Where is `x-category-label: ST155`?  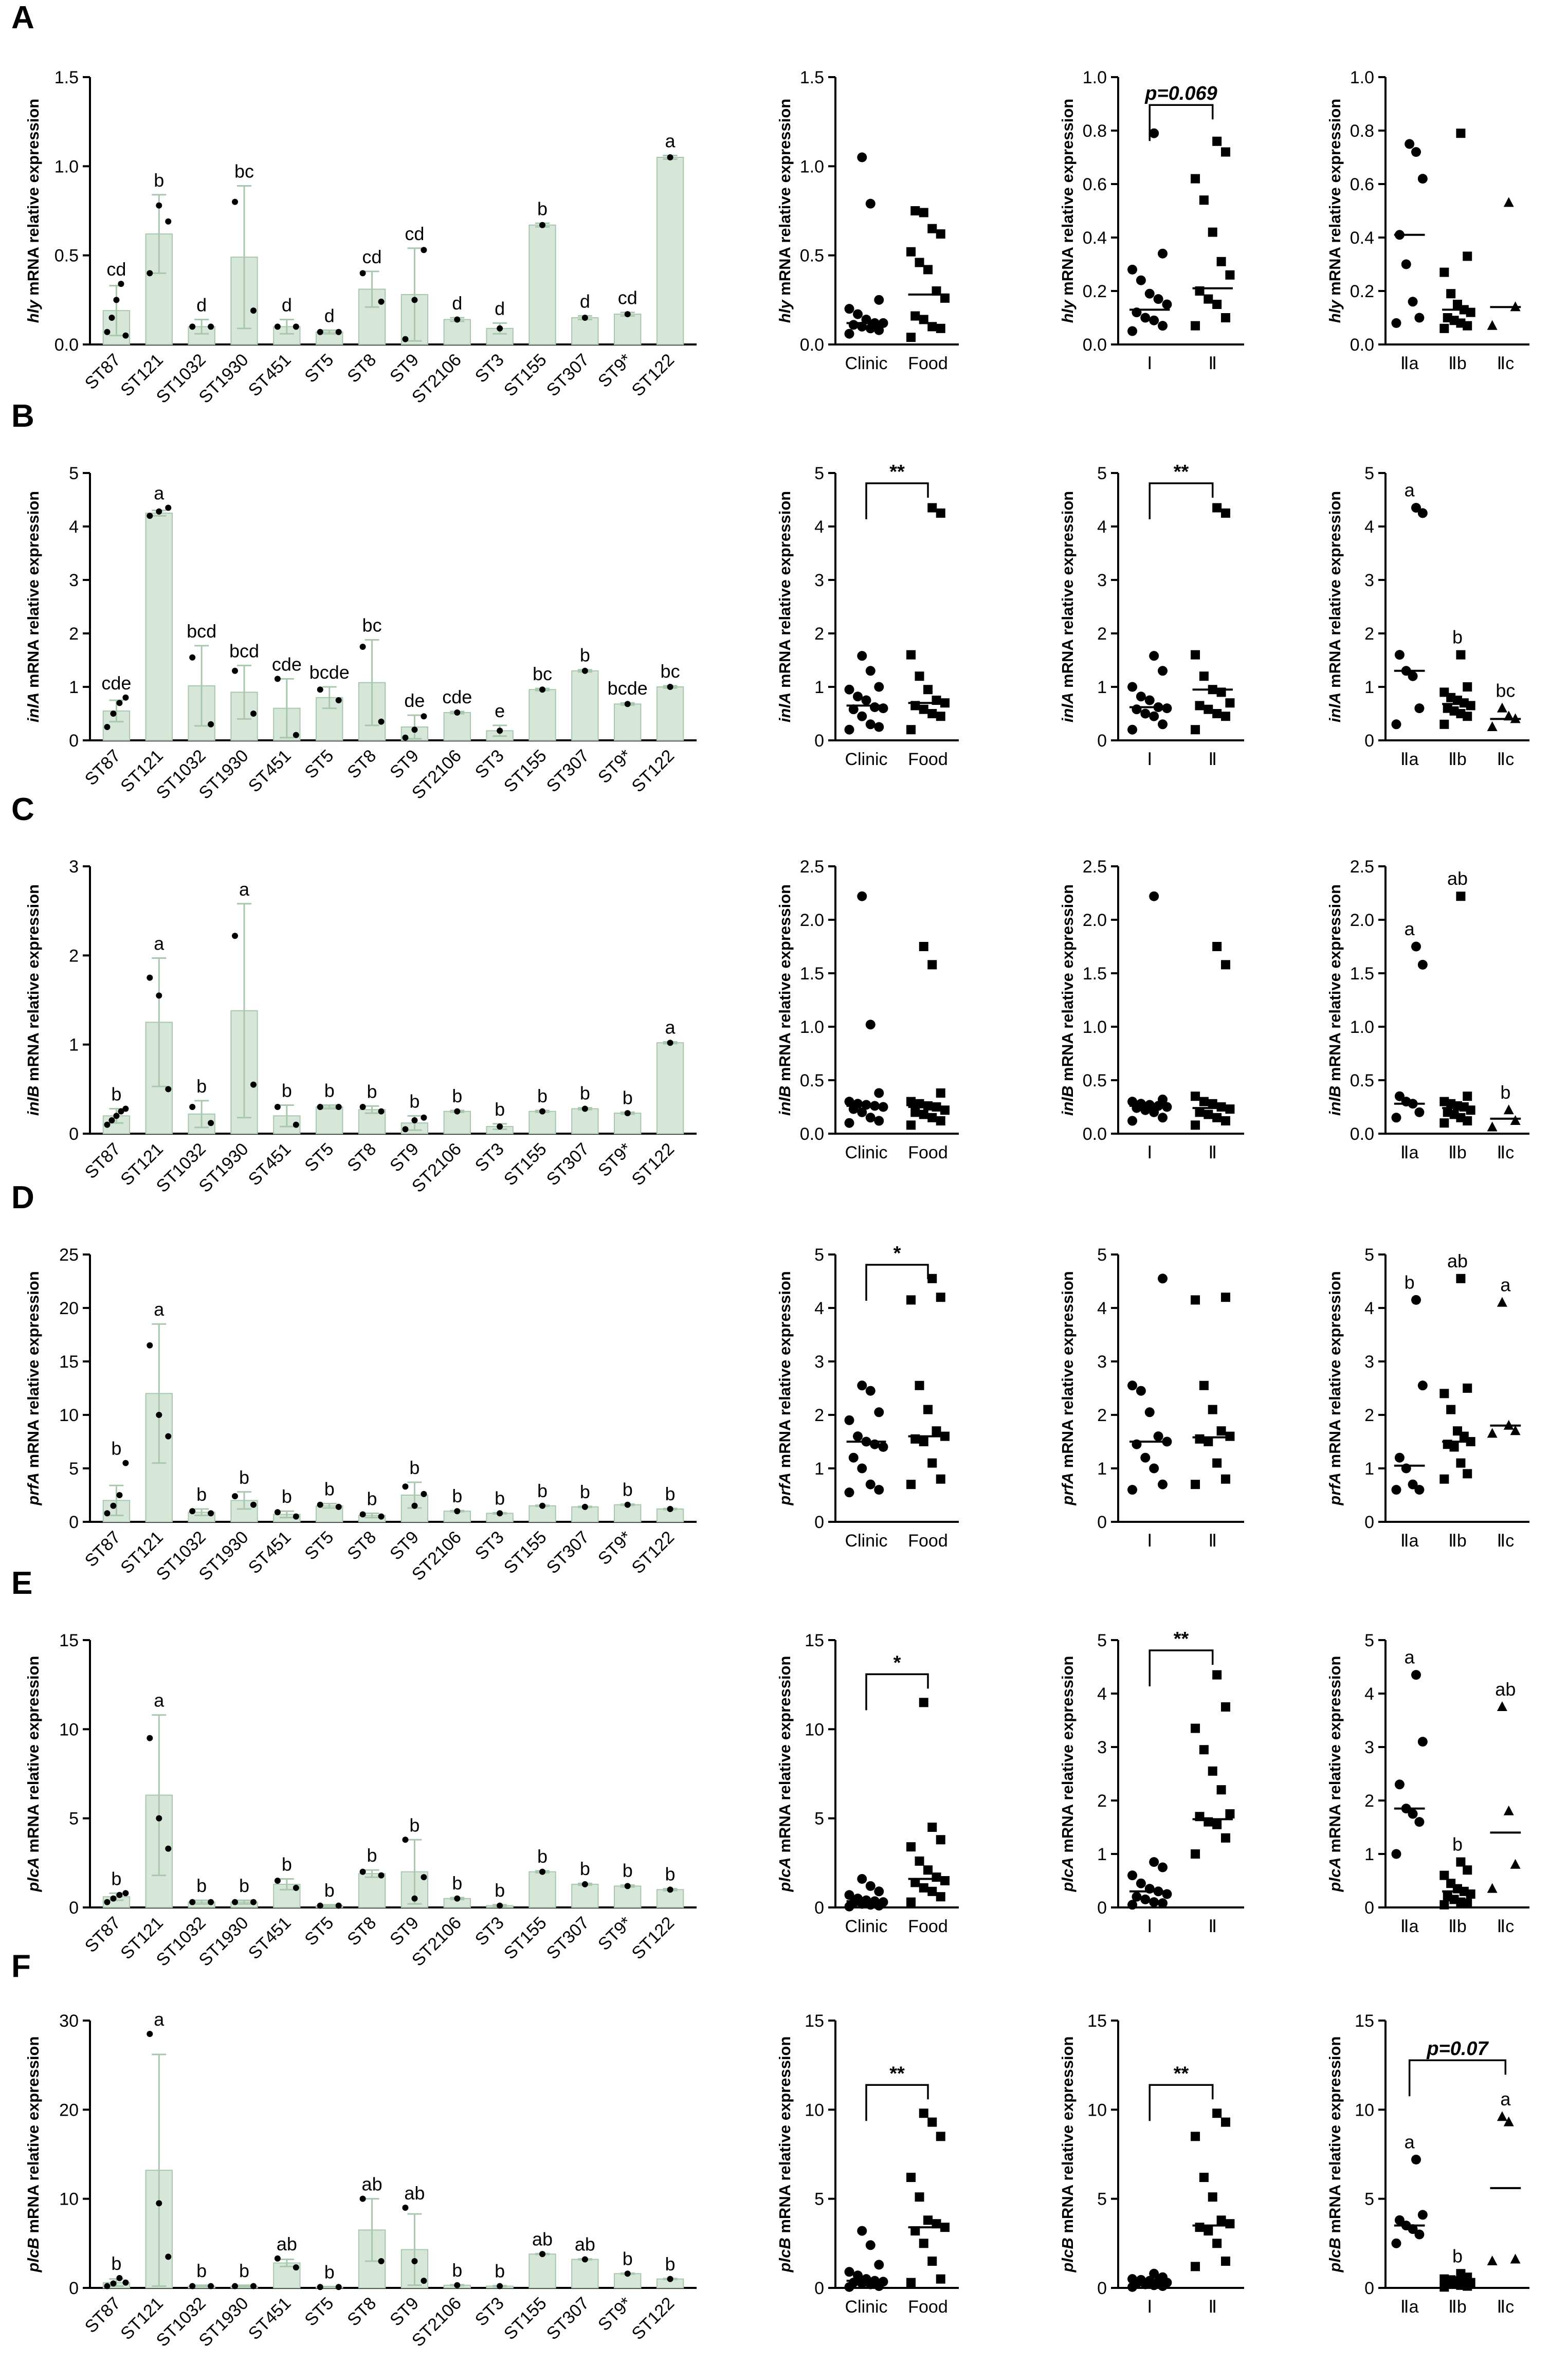
x-category-label: ST155 is located at coordinates (525, 375).